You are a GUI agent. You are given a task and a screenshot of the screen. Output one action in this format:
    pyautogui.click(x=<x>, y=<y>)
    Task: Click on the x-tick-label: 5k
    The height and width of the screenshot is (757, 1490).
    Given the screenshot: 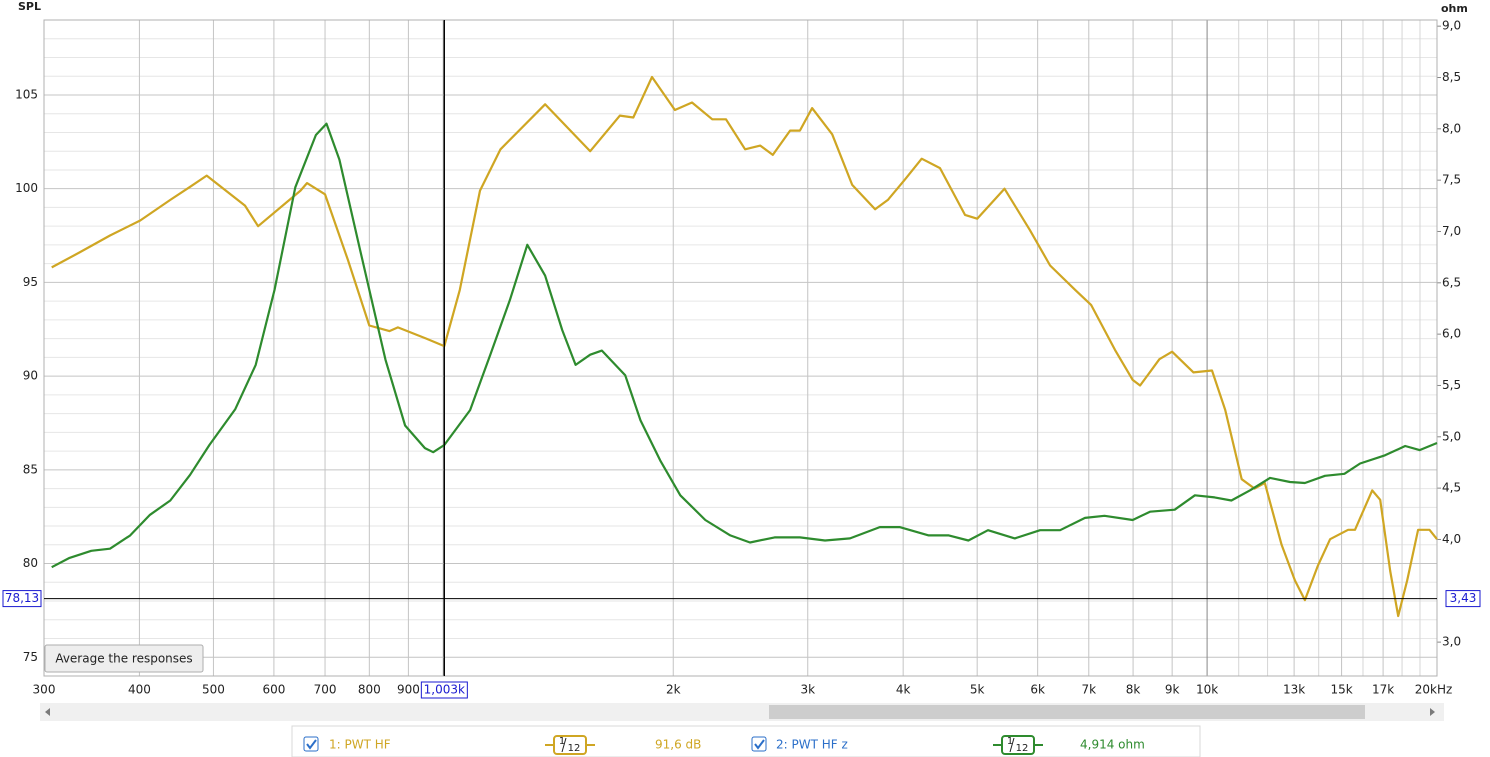 What is the action you would take?
    pyautogui.click(x=977, y=690)
    